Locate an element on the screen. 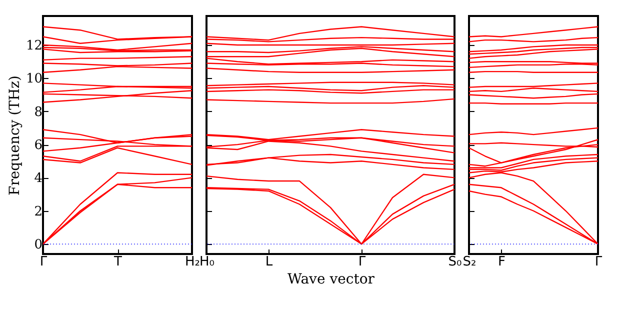  y-tick-label: 8 is located at coordinates (38, 112).